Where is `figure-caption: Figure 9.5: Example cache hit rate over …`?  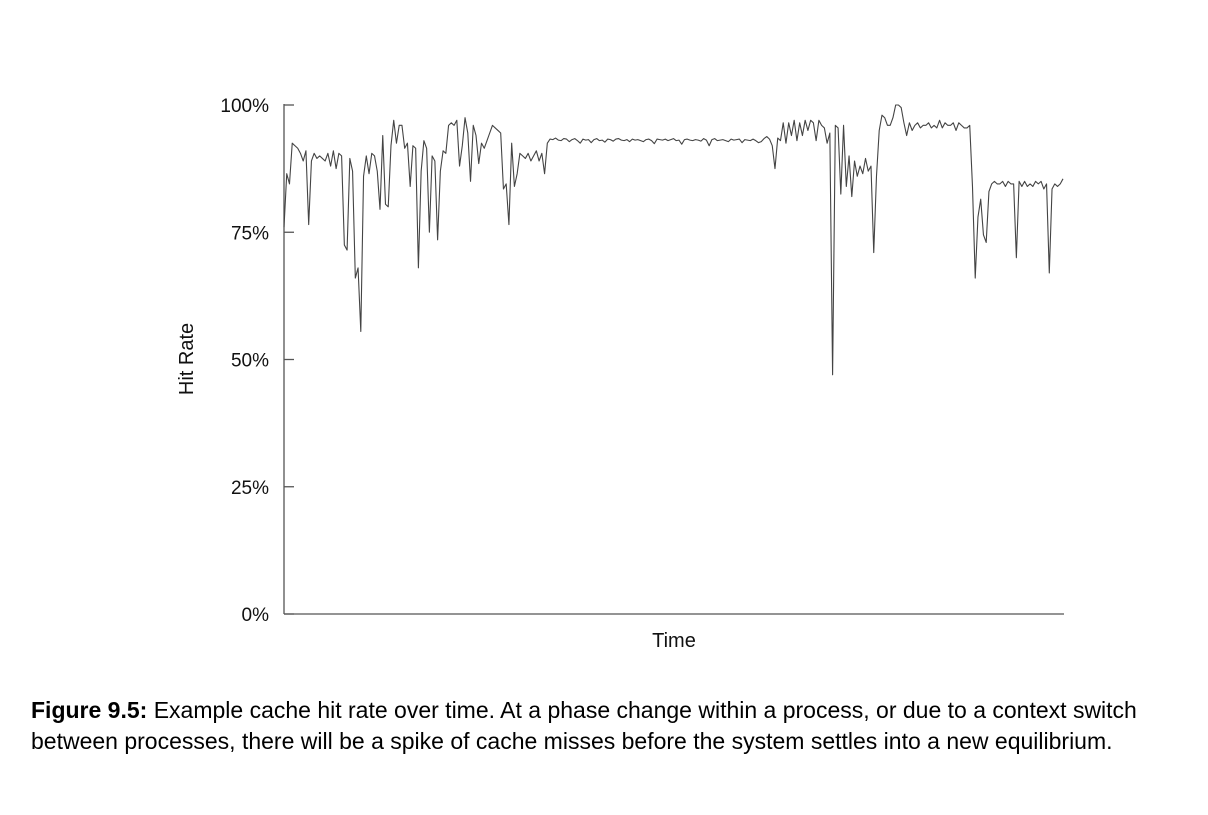
figure-caption: Figure 9.5: Example cache hit rate over … is located at coordinates (606, 726).